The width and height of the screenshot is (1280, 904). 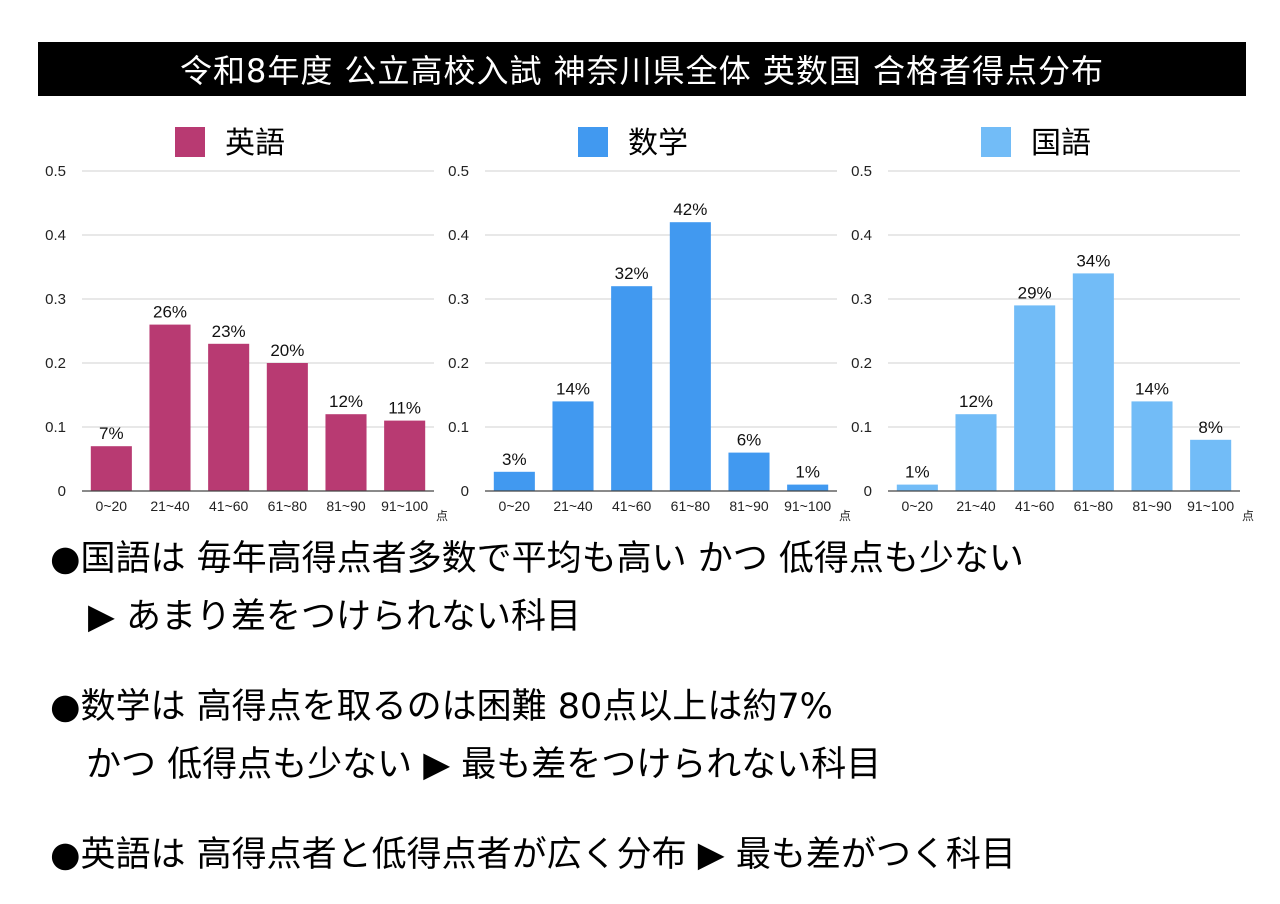 I want to click on legend: 英語, so click(x=230, y=143).